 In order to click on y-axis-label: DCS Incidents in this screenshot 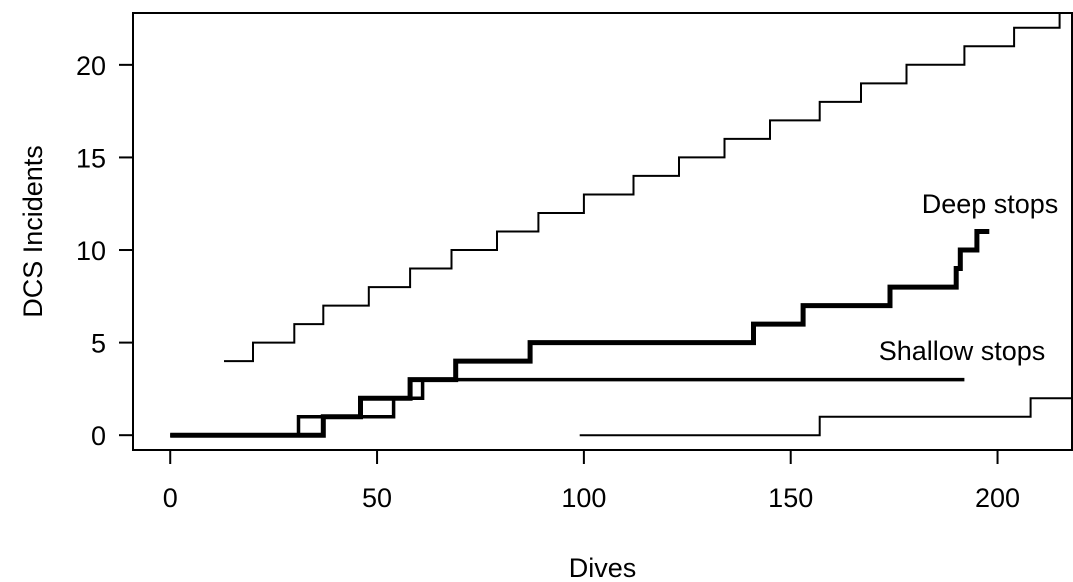, I will do `click(33, 231)`.